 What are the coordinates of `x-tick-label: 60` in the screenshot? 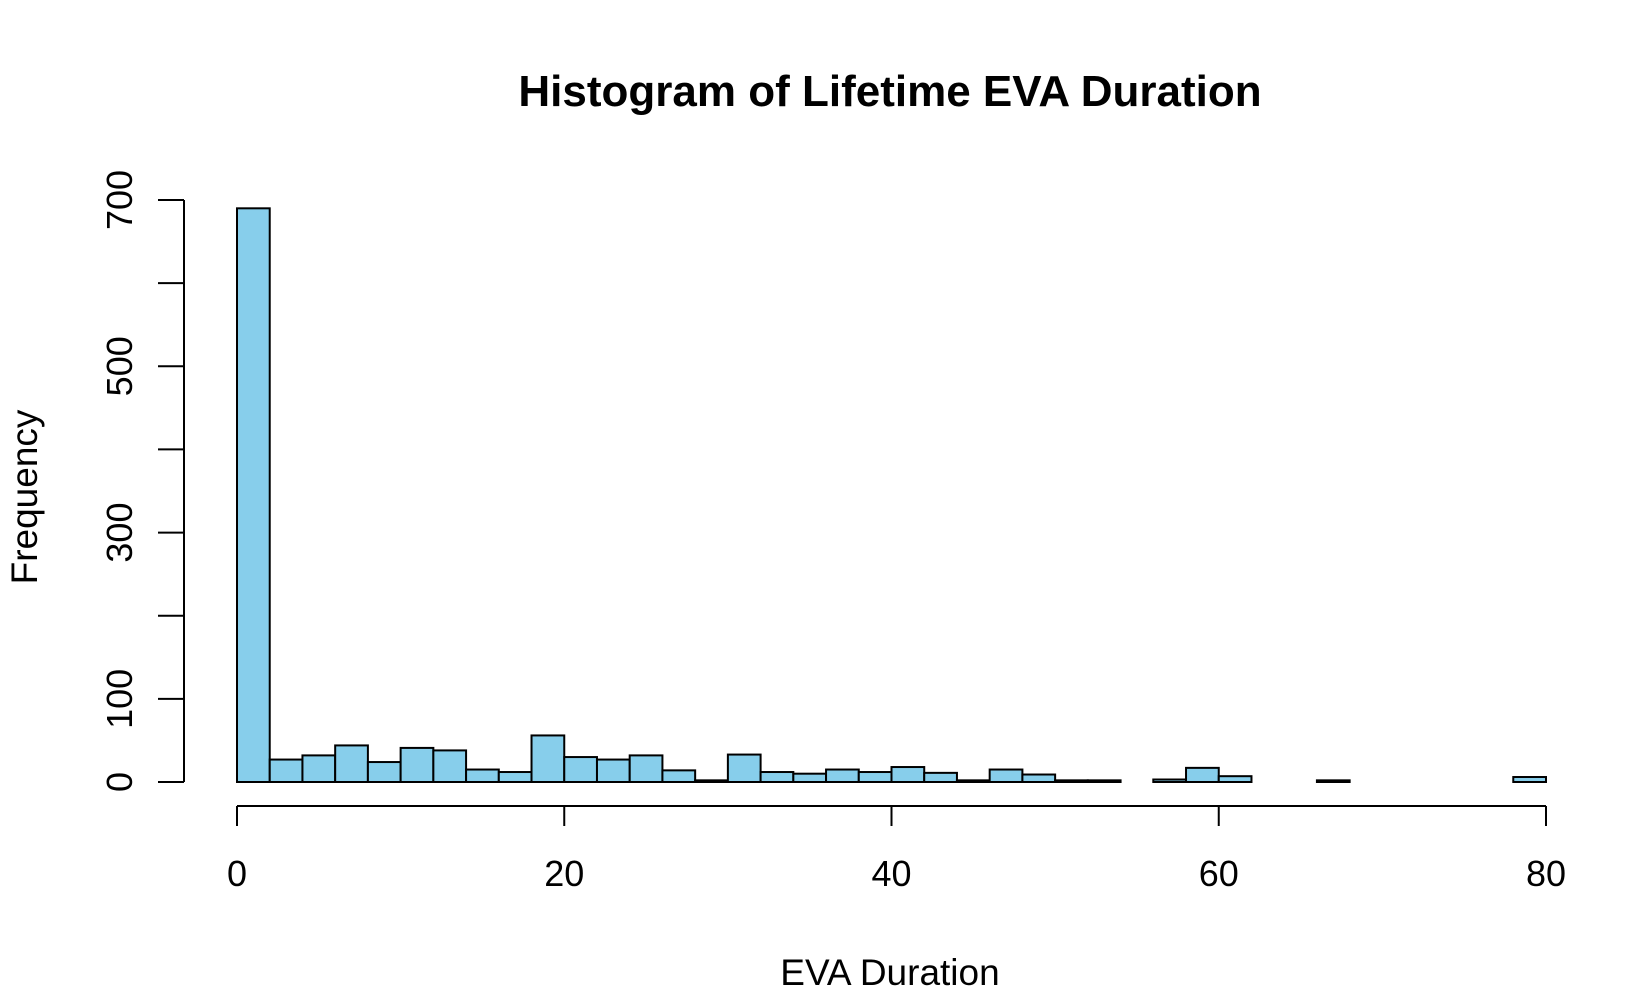 It's located at (1219, 873).